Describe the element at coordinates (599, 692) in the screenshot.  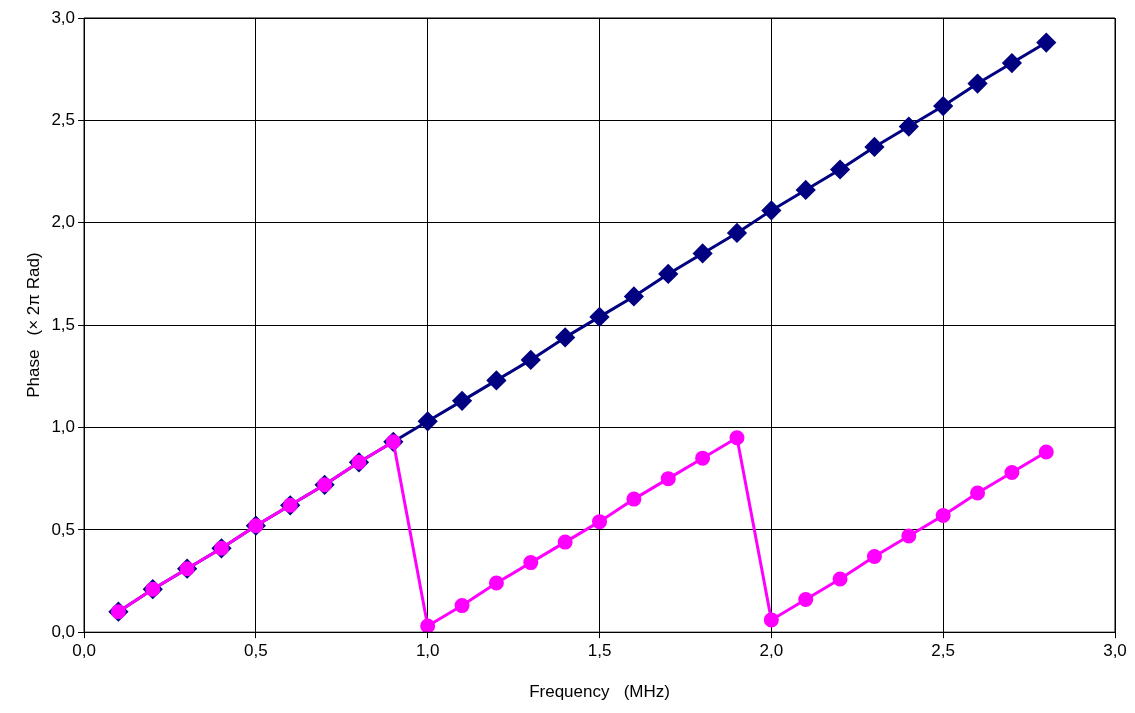
I see `x-axis-title: Frequency (MHz)` at that location.